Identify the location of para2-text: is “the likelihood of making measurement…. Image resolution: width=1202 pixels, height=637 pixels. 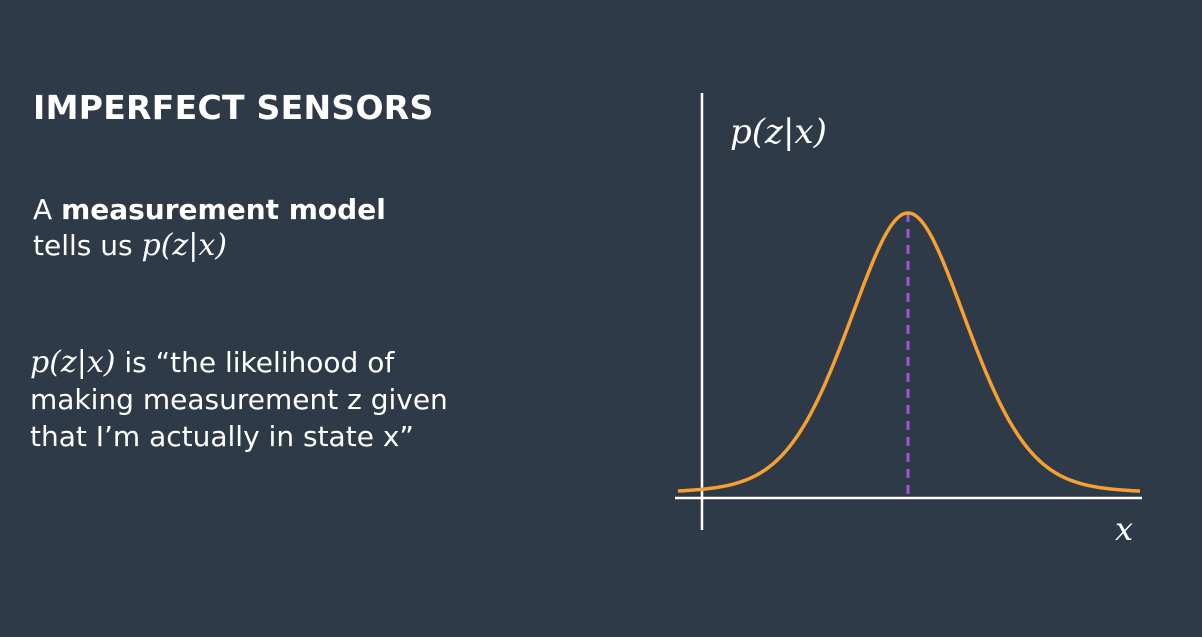
(239, 399).